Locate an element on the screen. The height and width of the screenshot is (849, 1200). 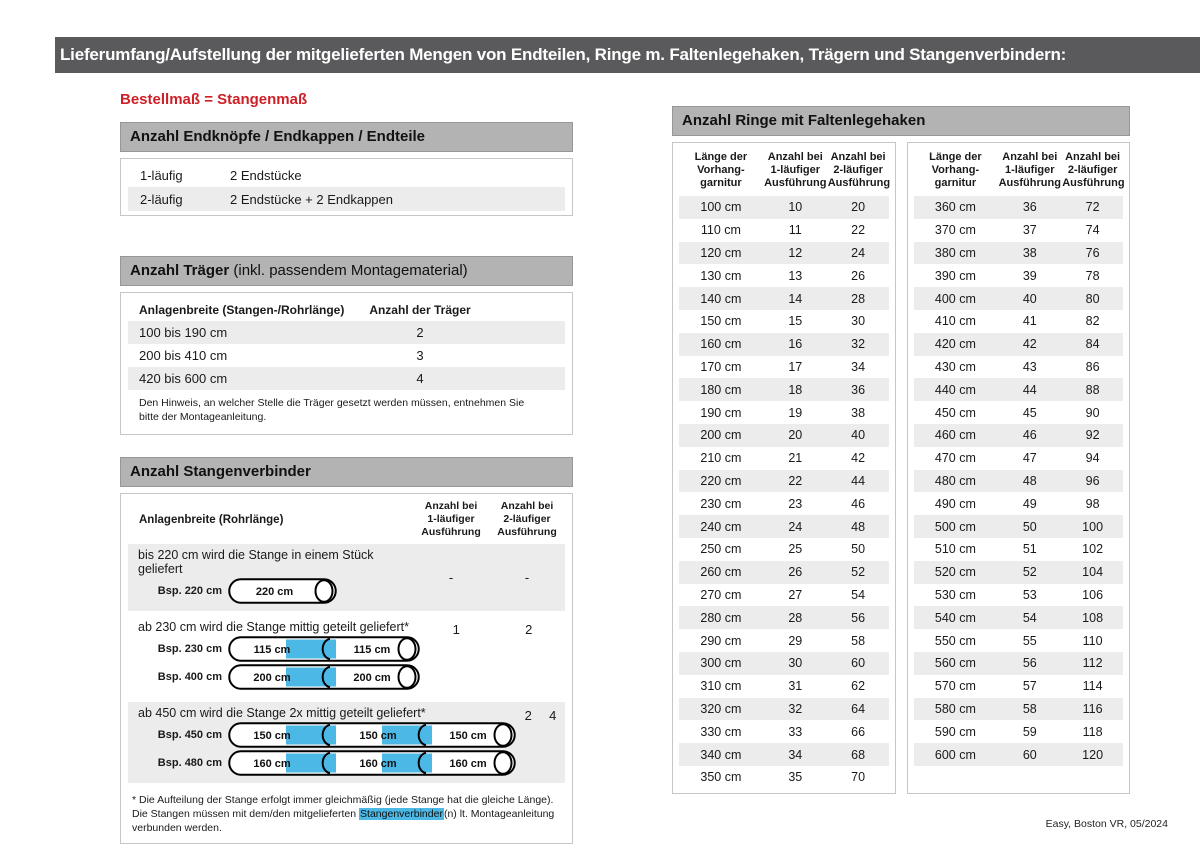
table-cell: 58 is located at coordinates (1029, 708).